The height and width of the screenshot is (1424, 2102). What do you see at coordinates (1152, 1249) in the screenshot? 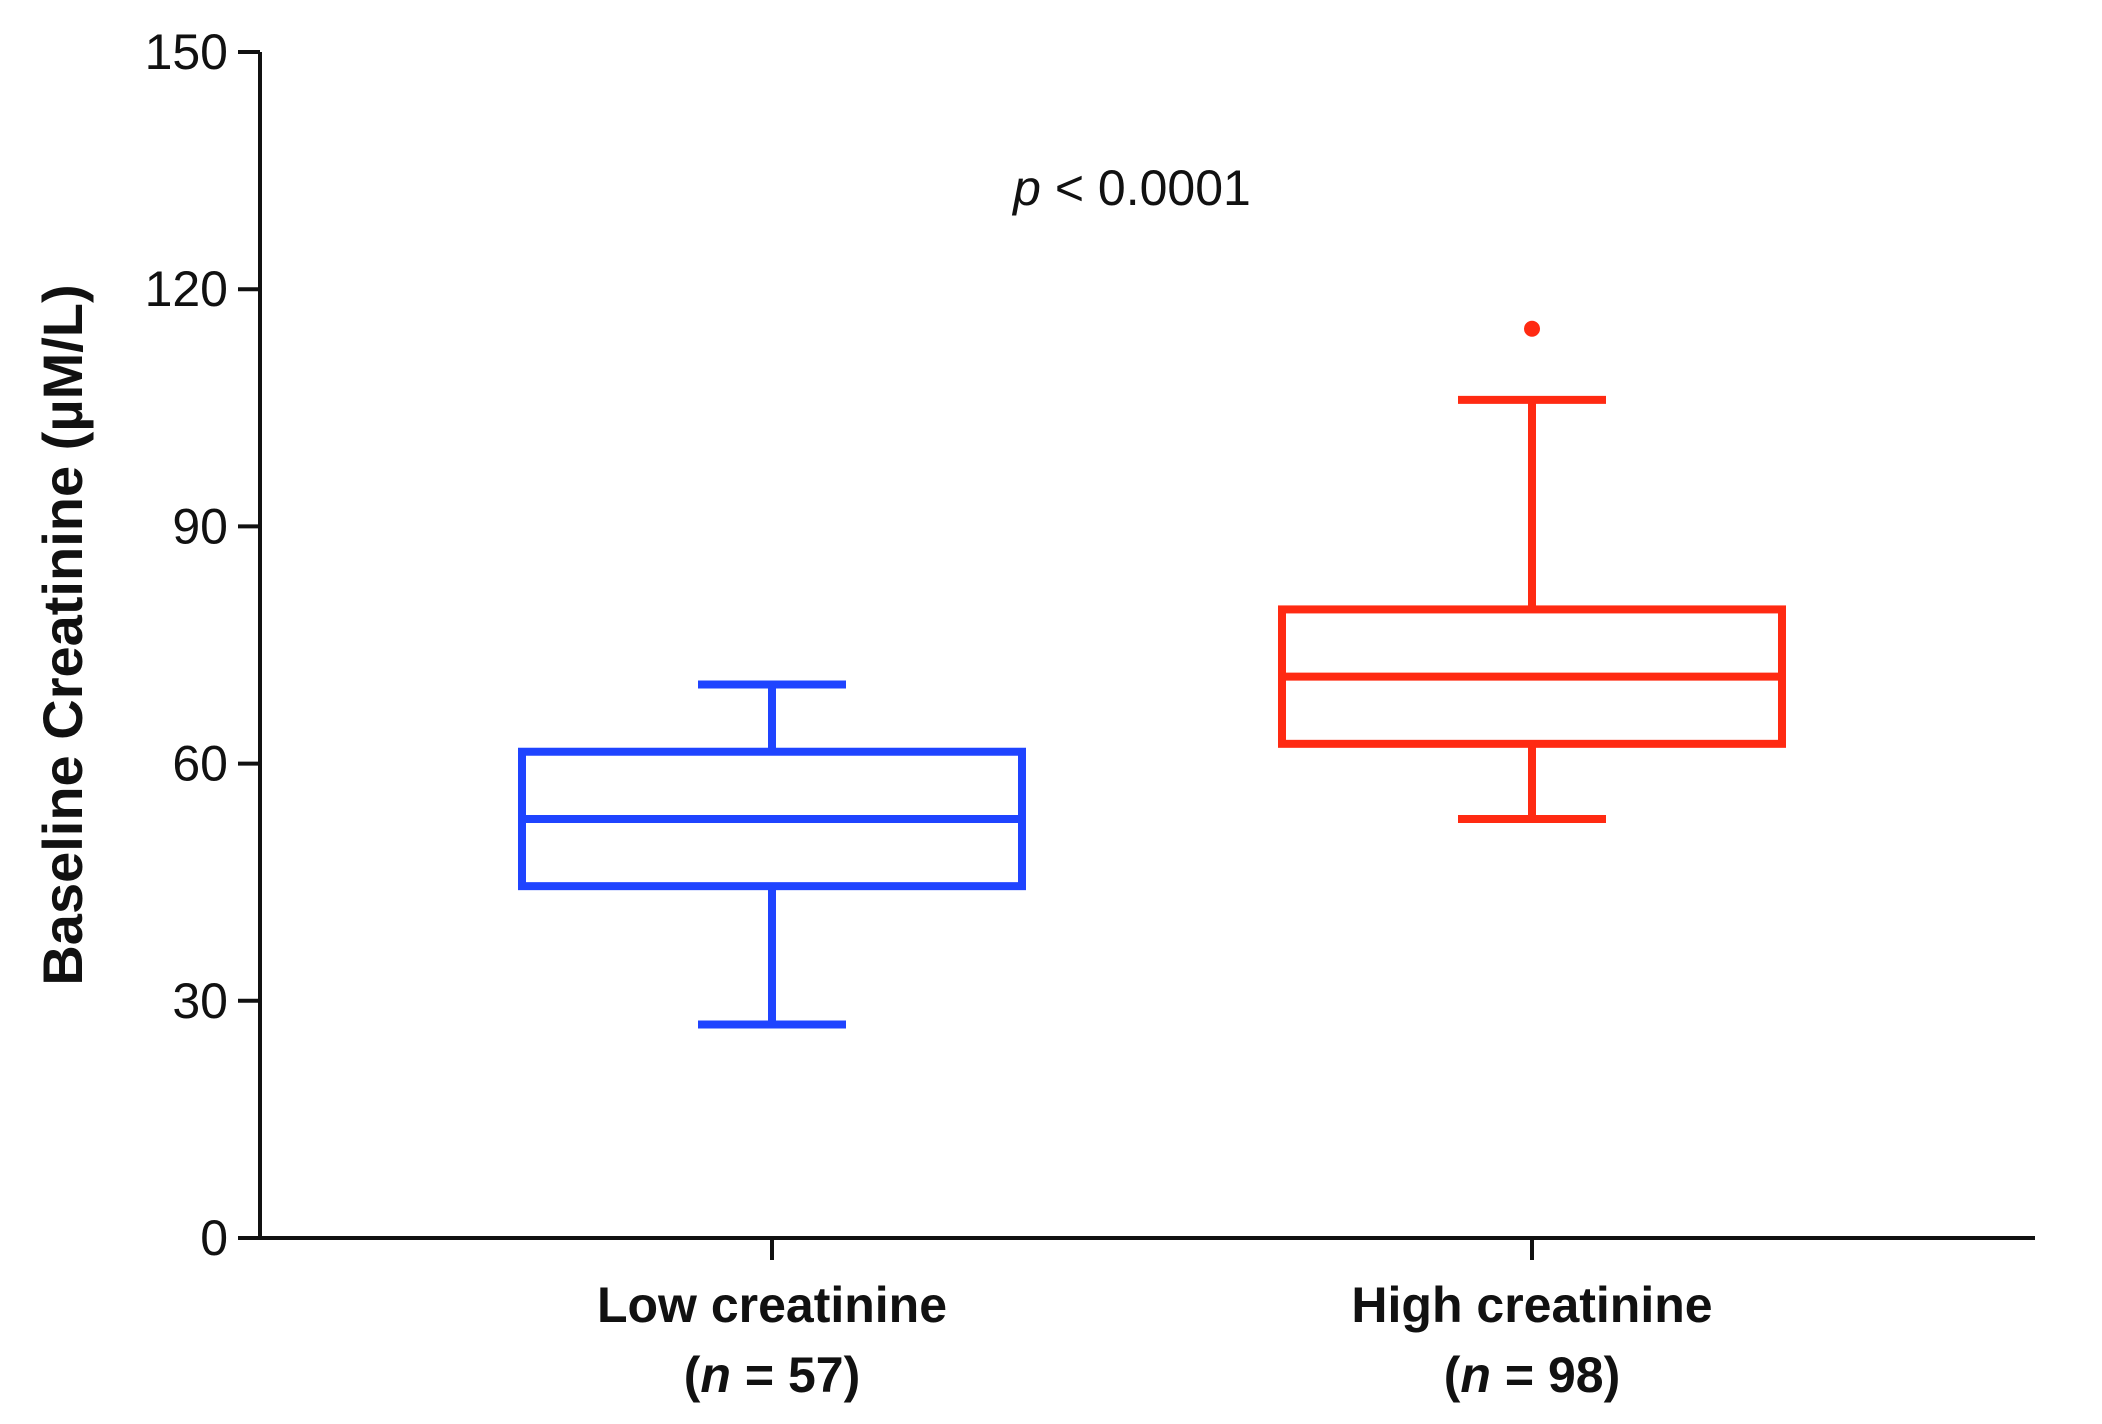
I see `x-ticks` at bounding box center [1152, 1249].